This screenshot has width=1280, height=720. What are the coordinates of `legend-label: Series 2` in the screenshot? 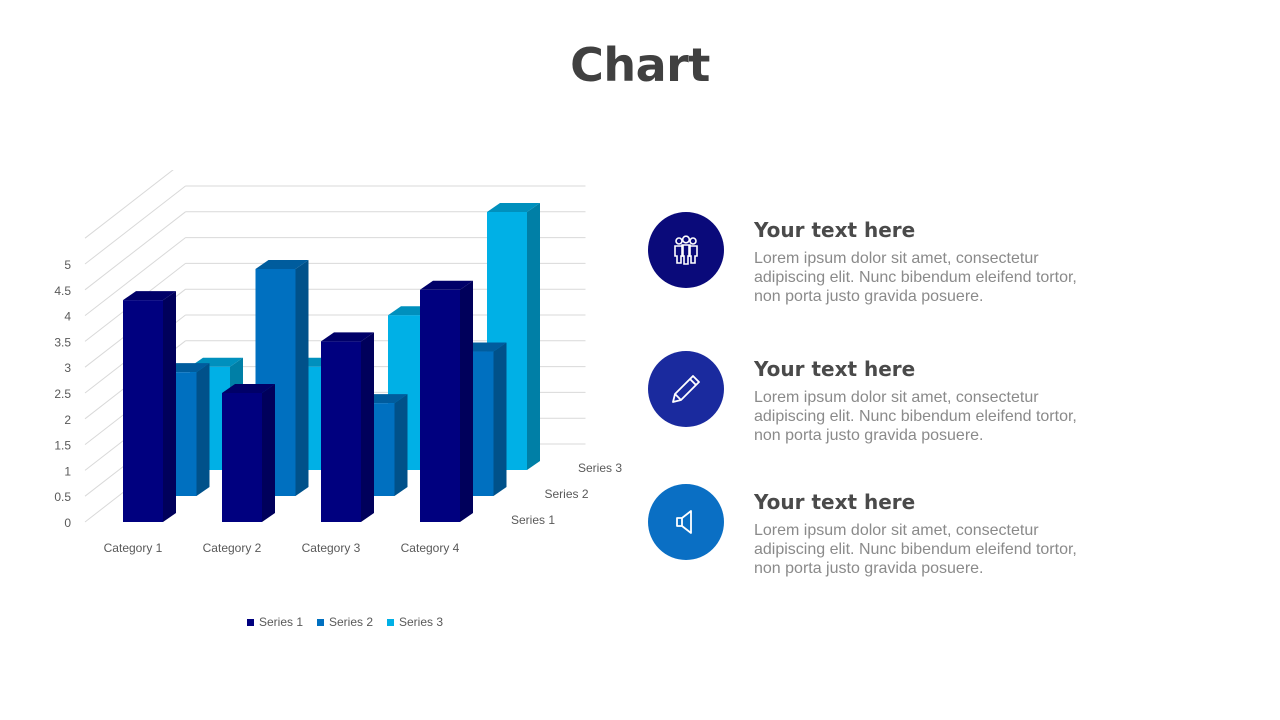 It's located at (351, 622).